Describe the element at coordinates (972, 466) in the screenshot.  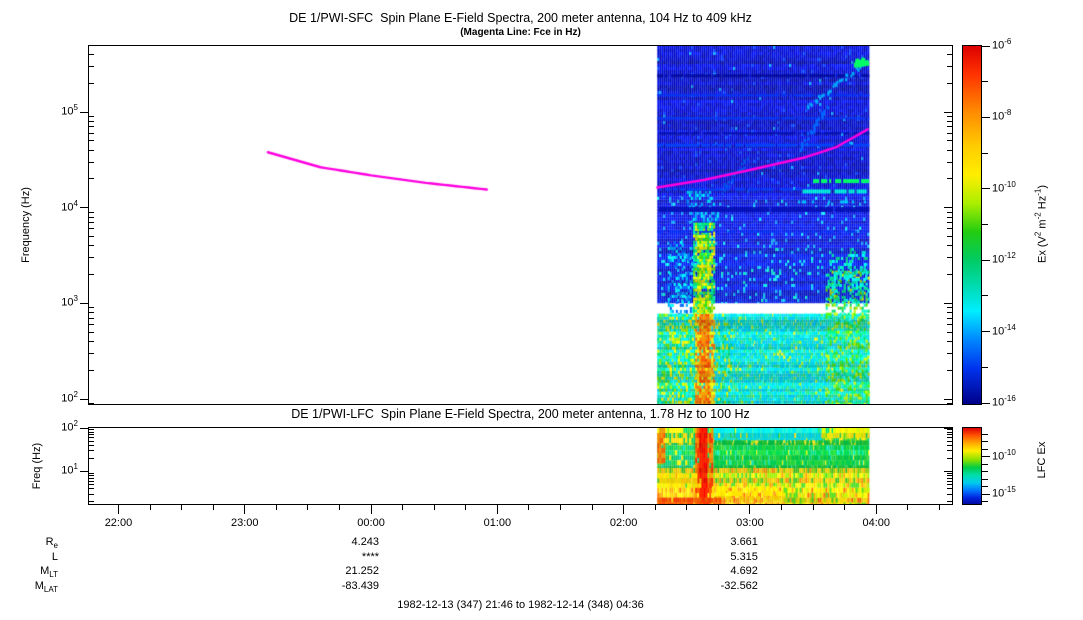
I see `lfc-colorbar` at that location.